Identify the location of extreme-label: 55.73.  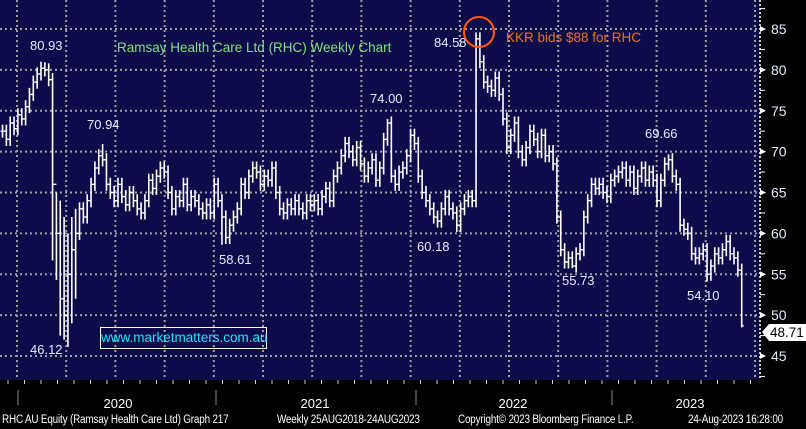
(578, 280).